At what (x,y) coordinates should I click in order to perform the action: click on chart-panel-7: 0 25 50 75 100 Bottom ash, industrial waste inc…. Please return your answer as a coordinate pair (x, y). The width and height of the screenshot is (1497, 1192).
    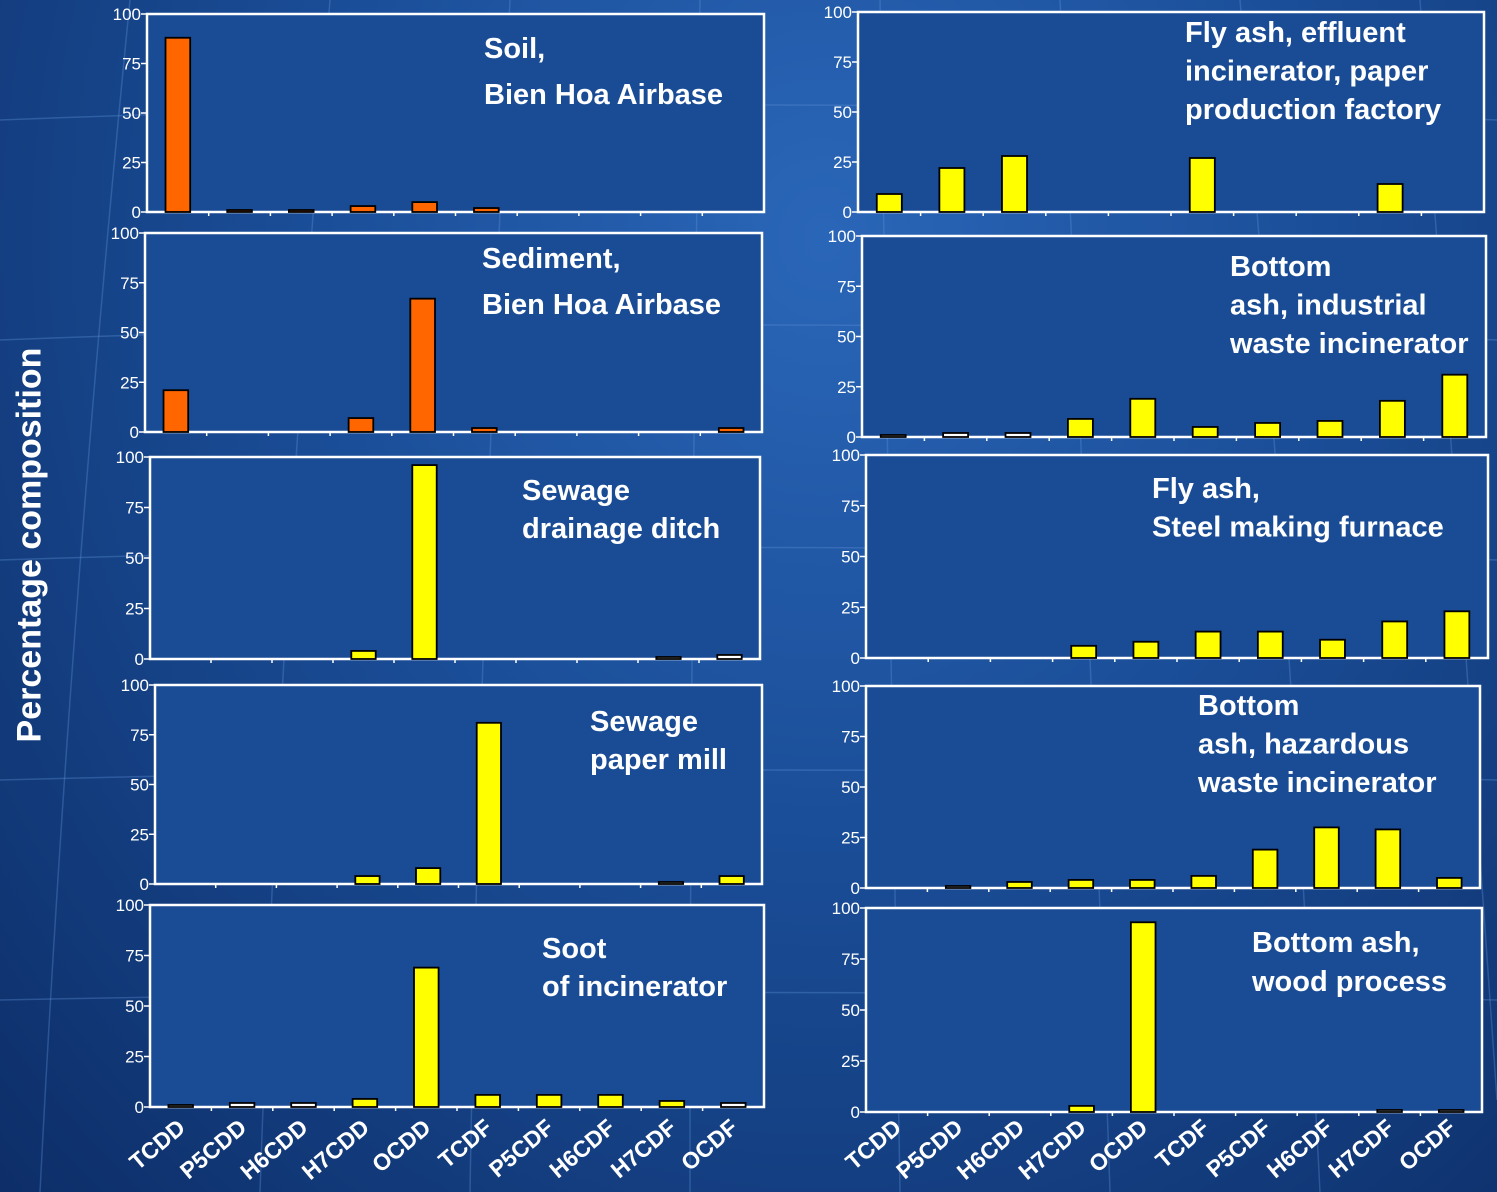
    Looking at the image, I should click on (1158, 337).